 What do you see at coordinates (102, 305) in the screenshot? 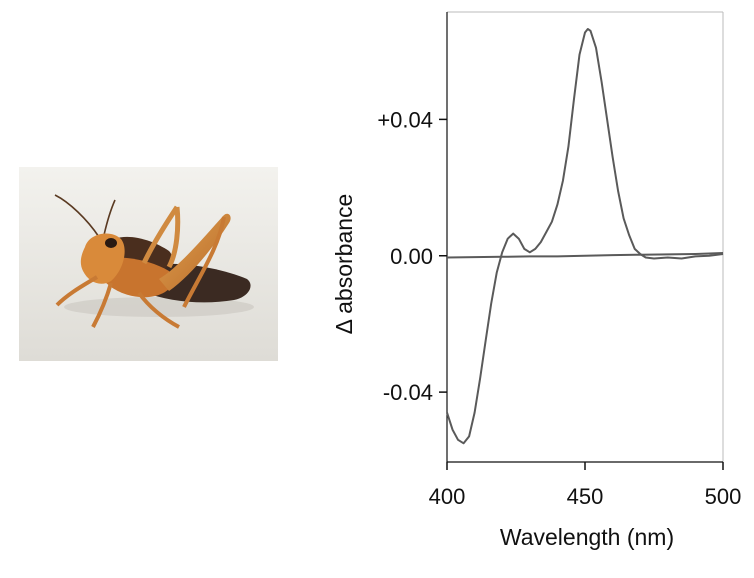
I see `front-leg-right` at bounding box center [102, 305].